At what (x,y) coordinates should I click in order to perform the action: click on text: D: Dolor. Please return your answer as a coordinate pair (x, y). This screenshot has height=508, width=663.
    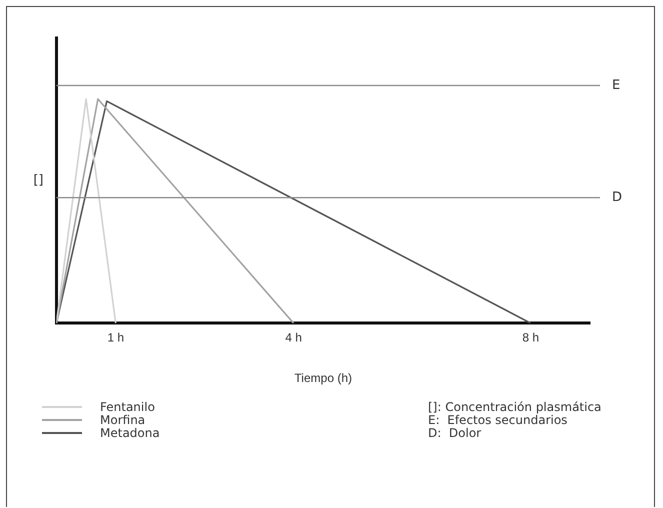
    Looking at the image, I should click on (455, 433).